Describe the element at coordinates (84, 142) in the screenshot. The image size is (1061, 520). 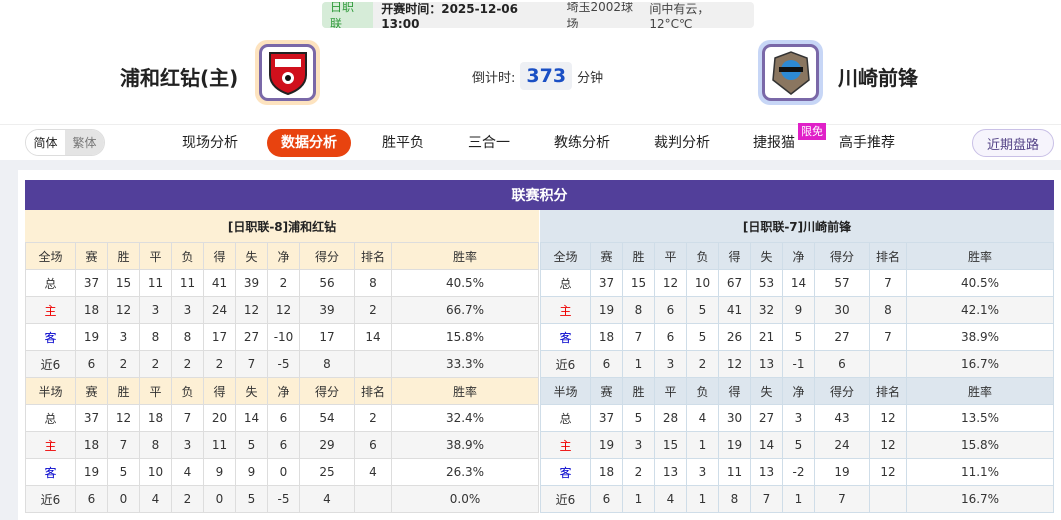
I see `lang-traditional: 繁体` at that location.